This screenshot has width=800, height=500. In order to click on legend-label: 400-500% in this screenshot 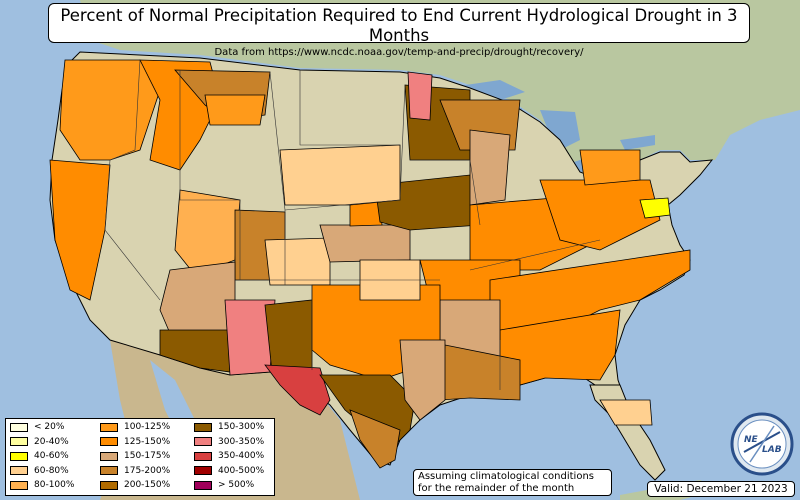, I will do `click(241, 470)`.